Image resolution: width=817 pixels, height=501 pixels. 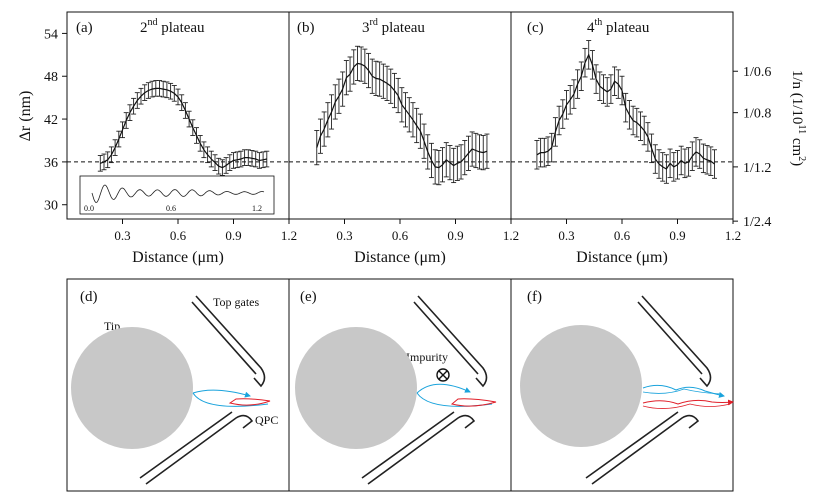 What do you see at coordinates (289, 235) in the screenshot?
I see `x-tick-label-0-3: 1.2` at bounding box center [289, 235].